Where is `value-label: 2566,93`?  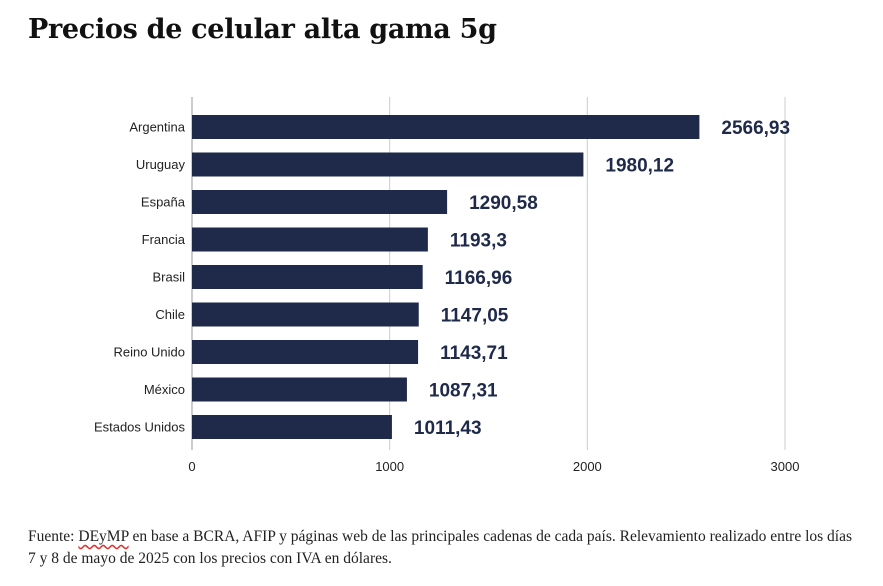
value-label: 2566,93 is located at coordinates (755, 128).